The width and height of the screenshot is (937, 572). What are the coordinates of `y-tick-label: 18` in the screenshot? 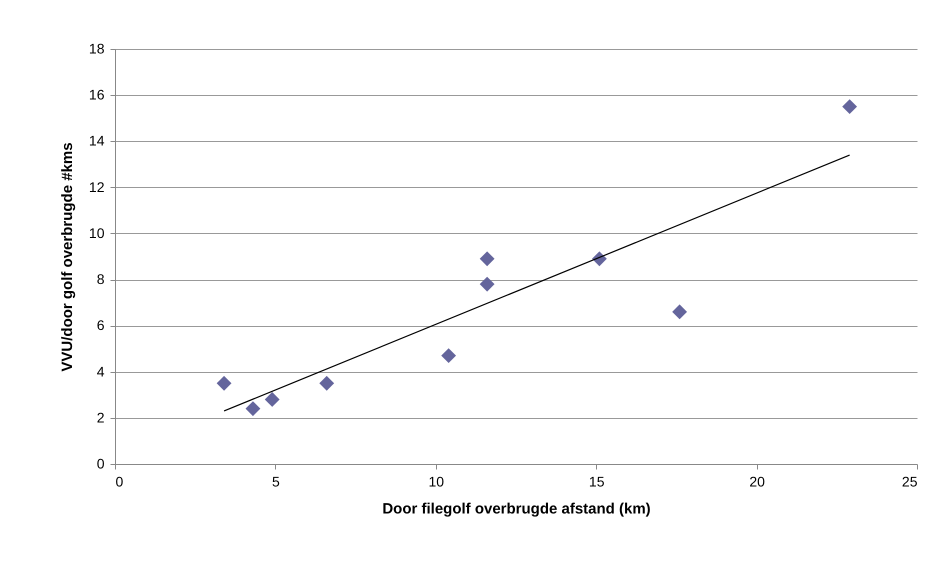 It's located at (96, 48).